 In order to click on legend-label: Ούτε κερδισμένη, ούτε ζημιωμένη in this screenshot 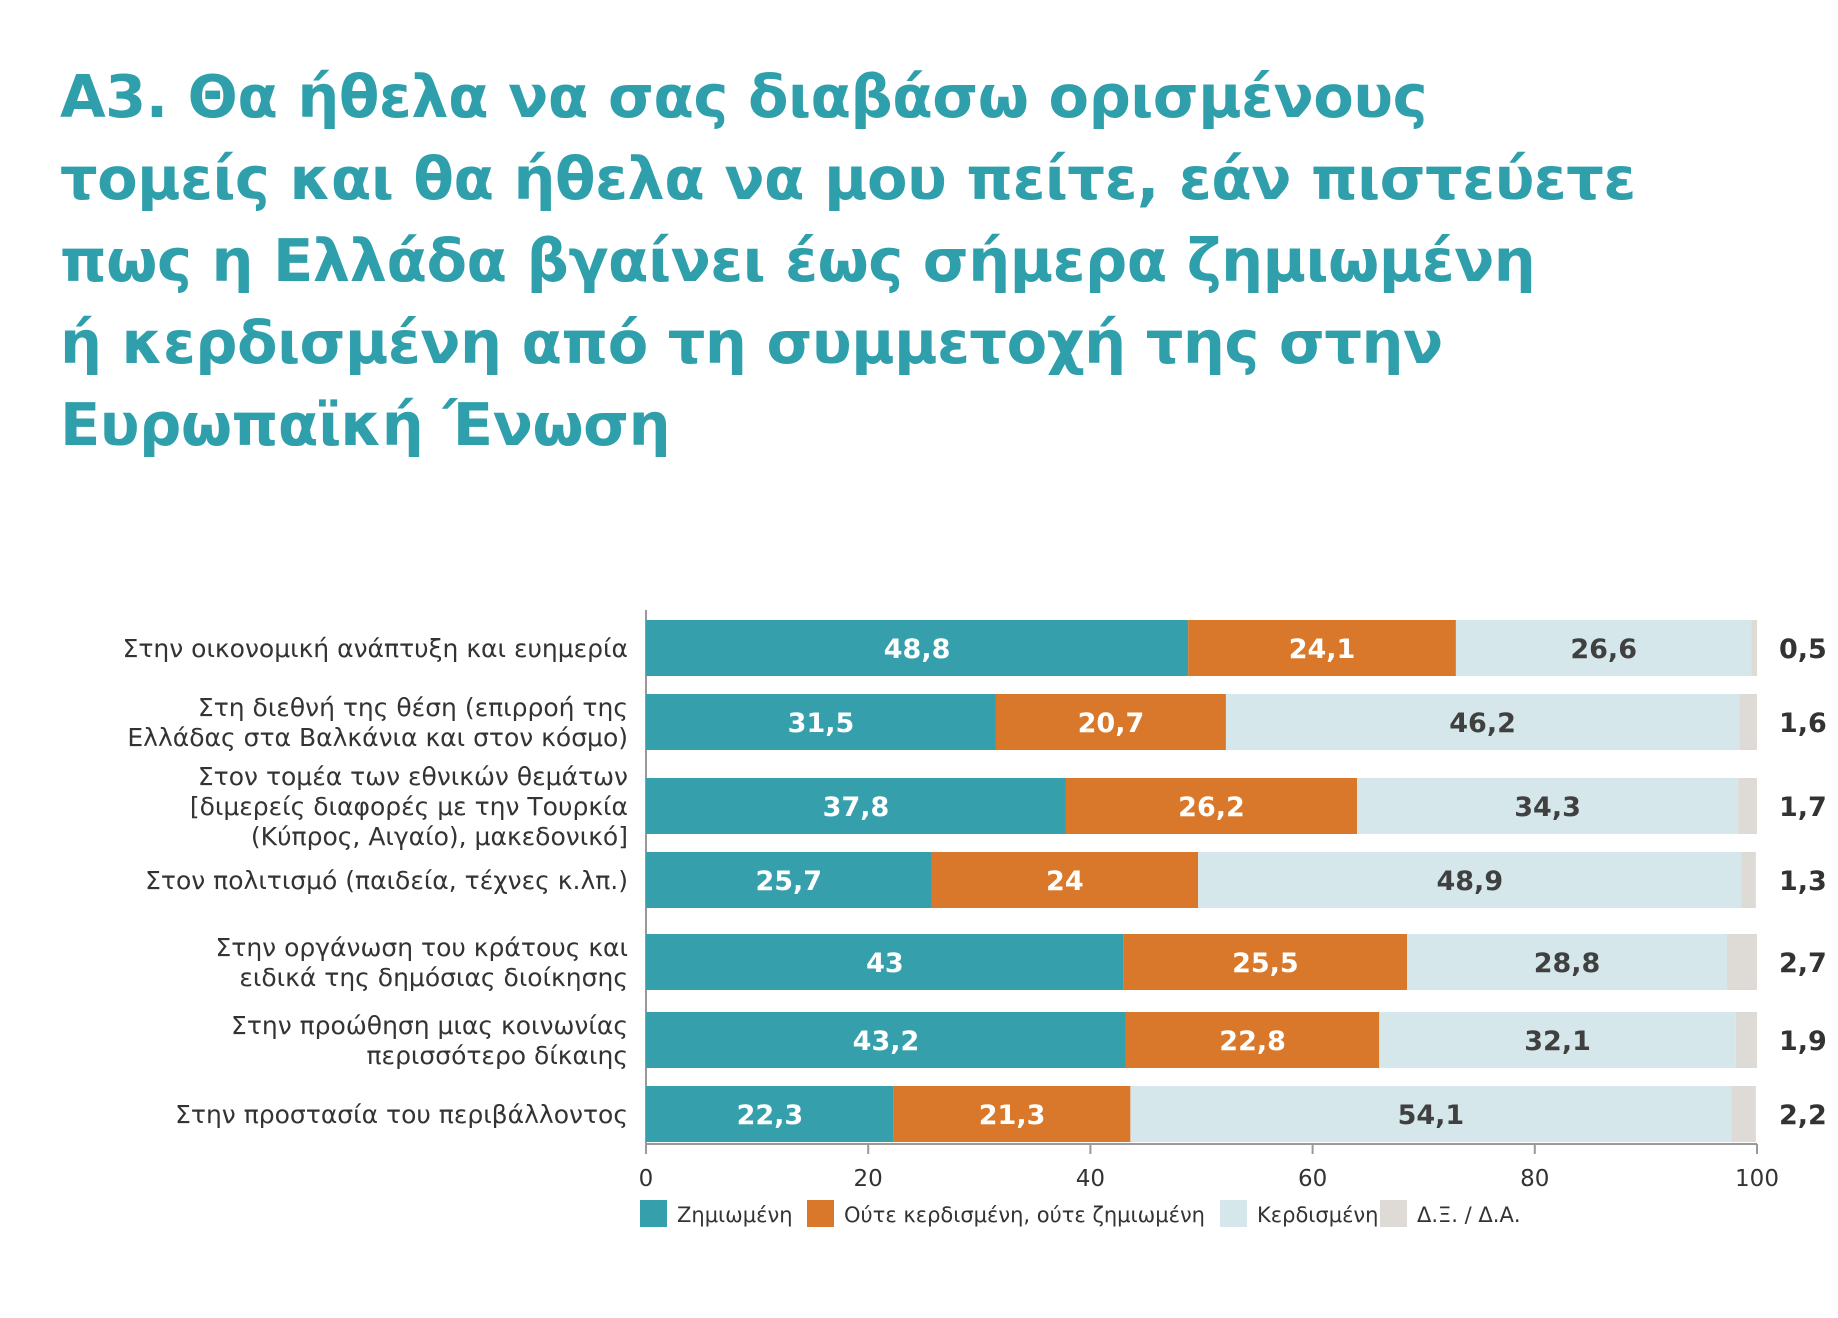, I will do `click(1024, 1215)`.